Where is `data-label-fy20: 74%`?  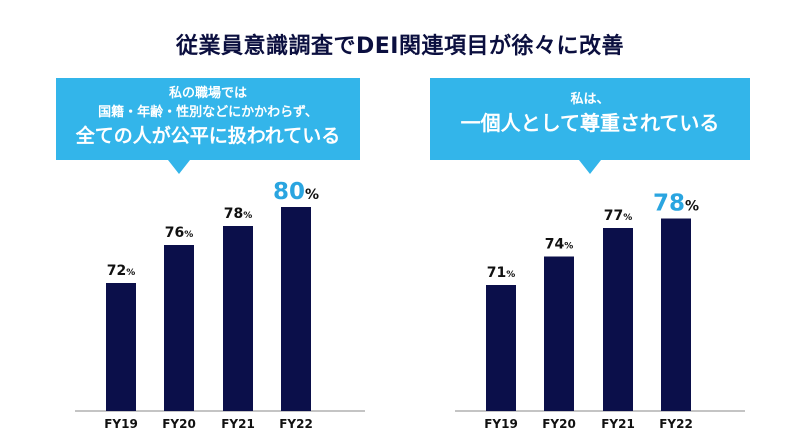 data-label-fy20: 74% is located at coordinates (559, 245).